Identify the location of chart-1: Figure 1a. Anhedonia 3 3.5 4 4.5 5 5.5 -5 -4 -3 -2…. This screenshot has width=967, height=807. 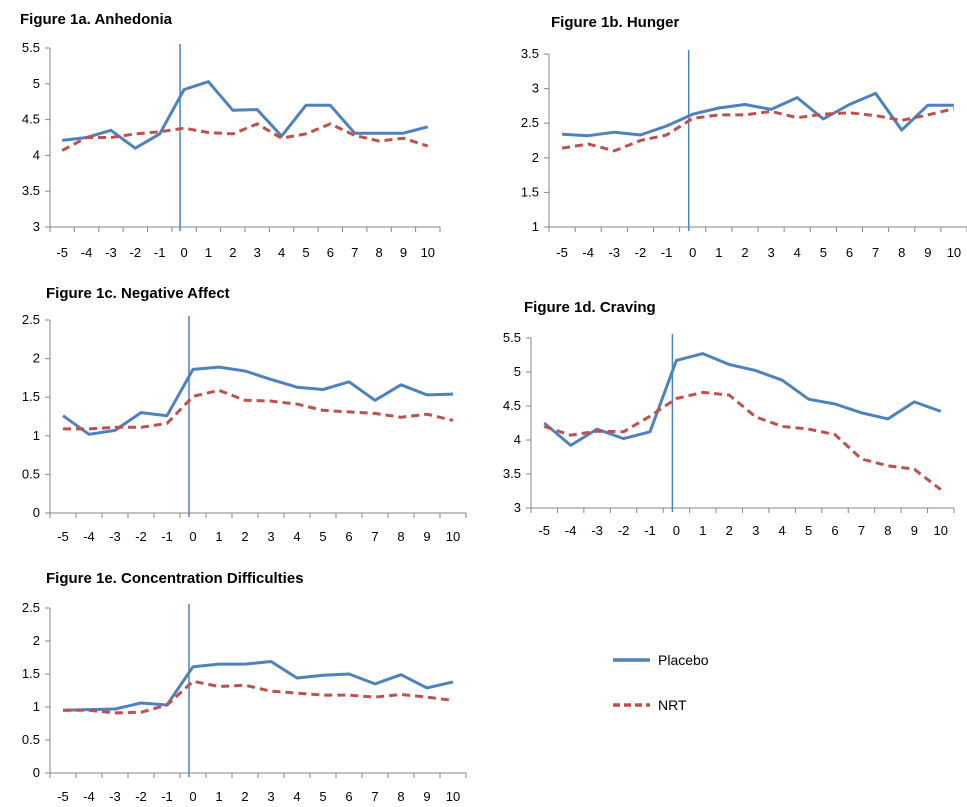
(230, 135).